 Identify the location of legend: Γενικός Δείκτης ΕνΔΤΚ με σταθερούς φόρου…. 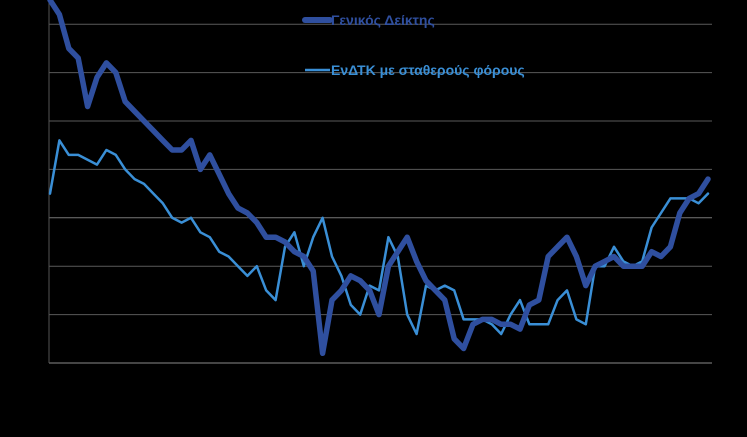
(413, 45).